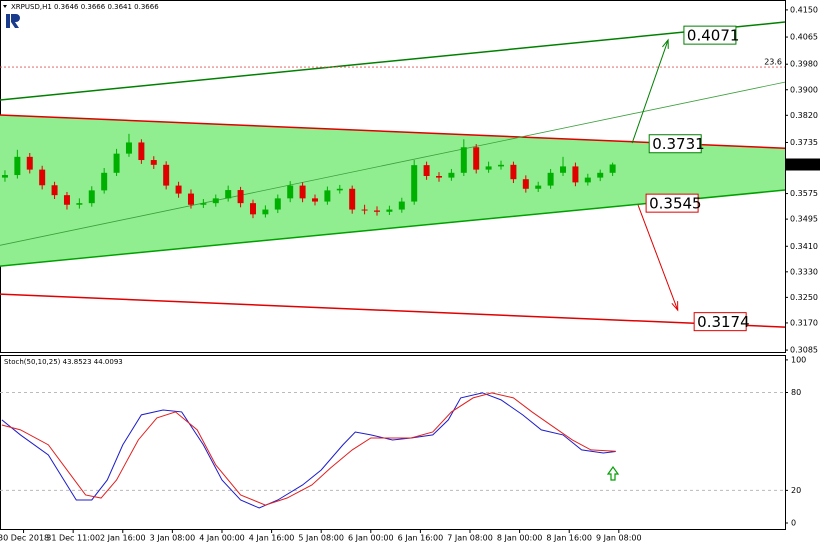 The width and height of the screenshot is (820, 545). What do you see at coordinates (804, 297) in the screenshot?
I see `y-tick-label: 0.3250` at bounding box center [804, 297].